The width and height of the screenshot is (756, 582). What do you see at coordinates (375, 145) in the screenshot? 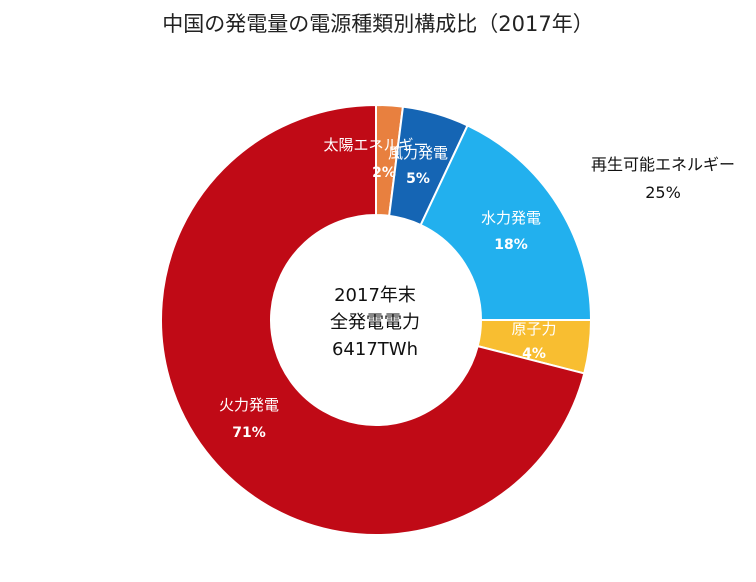
I see `slice-label-0: 太陽エネルギー` at bounding box center [375, 145].